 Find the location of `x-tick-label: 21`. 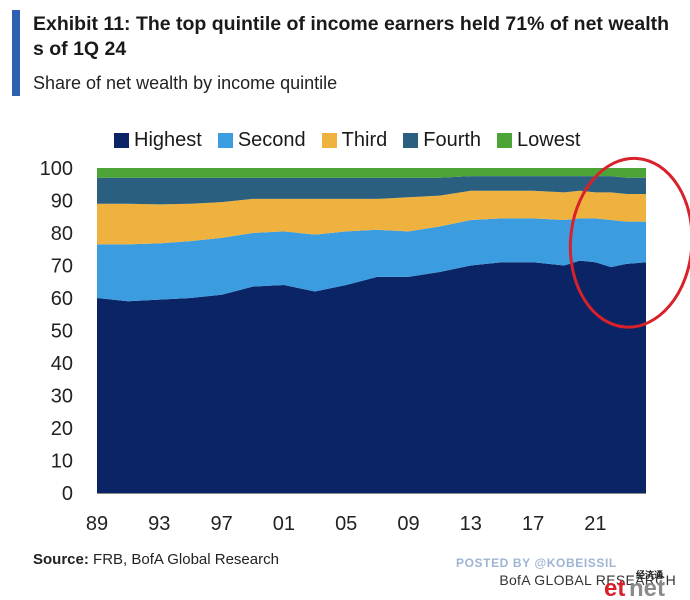

x-tick-label: 21 is located at coordinates (595, 524).